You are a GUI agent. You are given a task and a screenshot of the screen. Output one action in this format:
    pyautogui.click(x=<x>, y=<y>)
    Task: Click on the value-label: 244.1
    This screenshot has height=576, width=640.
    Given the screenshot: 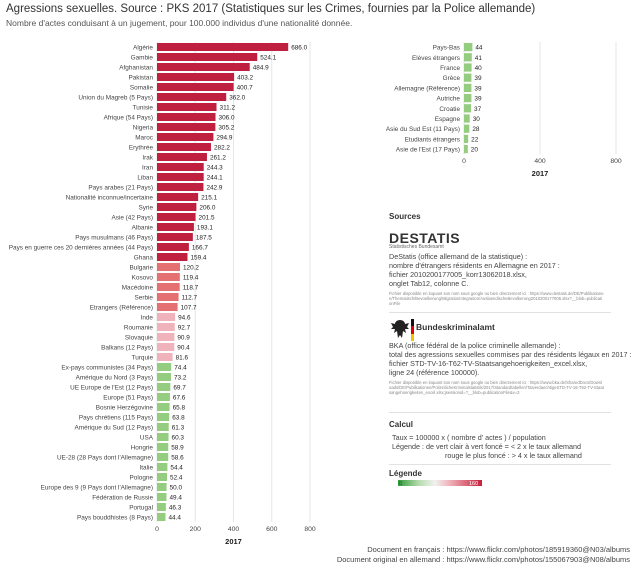 What is the action you would take?
    pyautogui.click(x=215, y=178)
    